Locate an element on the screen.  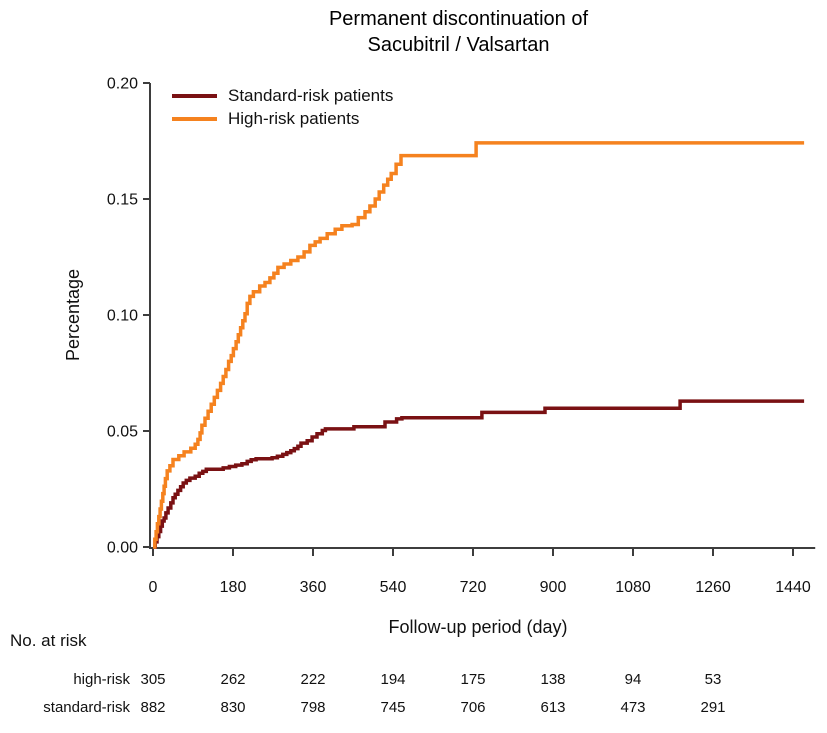
at-risk-value-standard-risk-1080: 473 is located at coordinates (633, 707).